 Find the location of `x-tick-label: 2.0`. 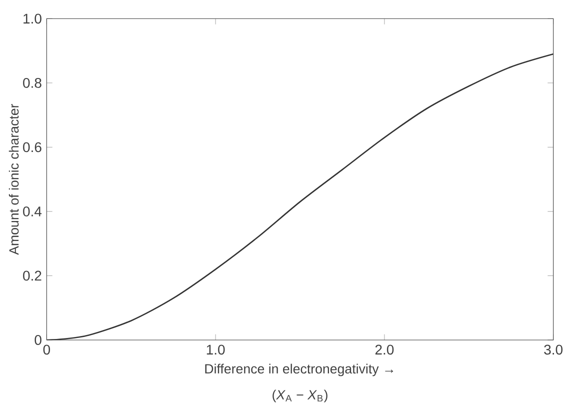

x-tick-label: 2.0 is located at coordinates (384, 349).